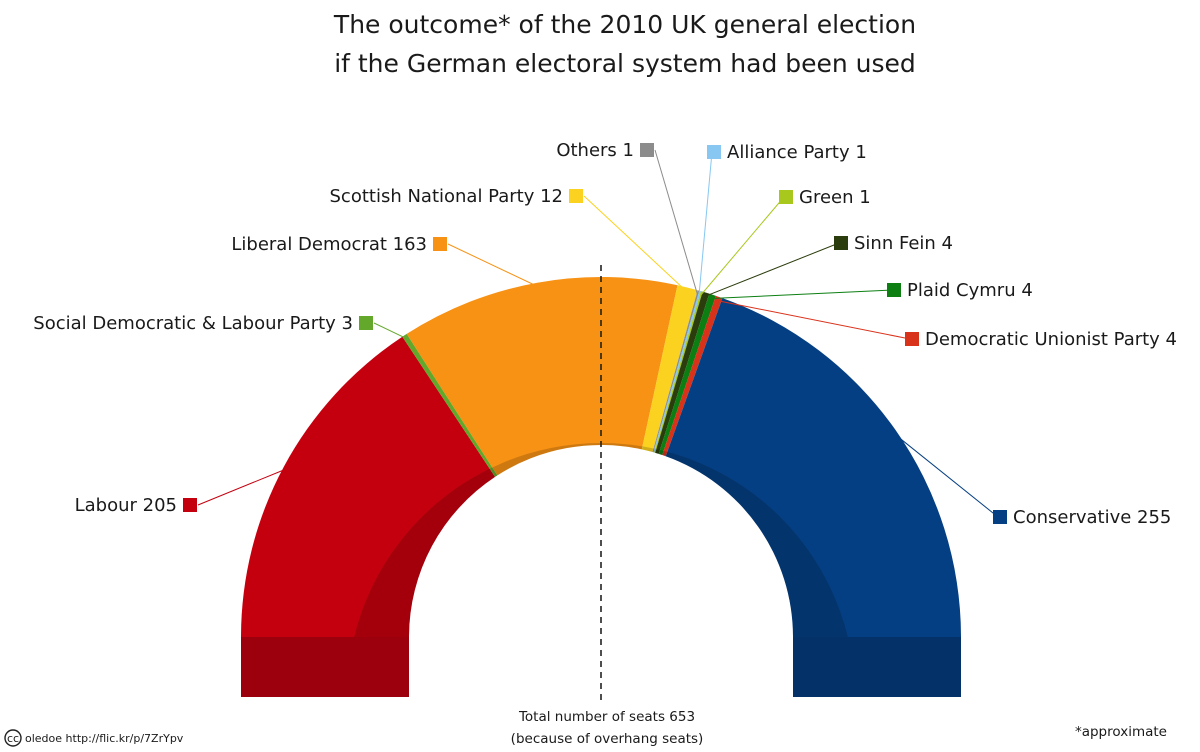  I want to click on label-others: Others 1, so click(595, 150).